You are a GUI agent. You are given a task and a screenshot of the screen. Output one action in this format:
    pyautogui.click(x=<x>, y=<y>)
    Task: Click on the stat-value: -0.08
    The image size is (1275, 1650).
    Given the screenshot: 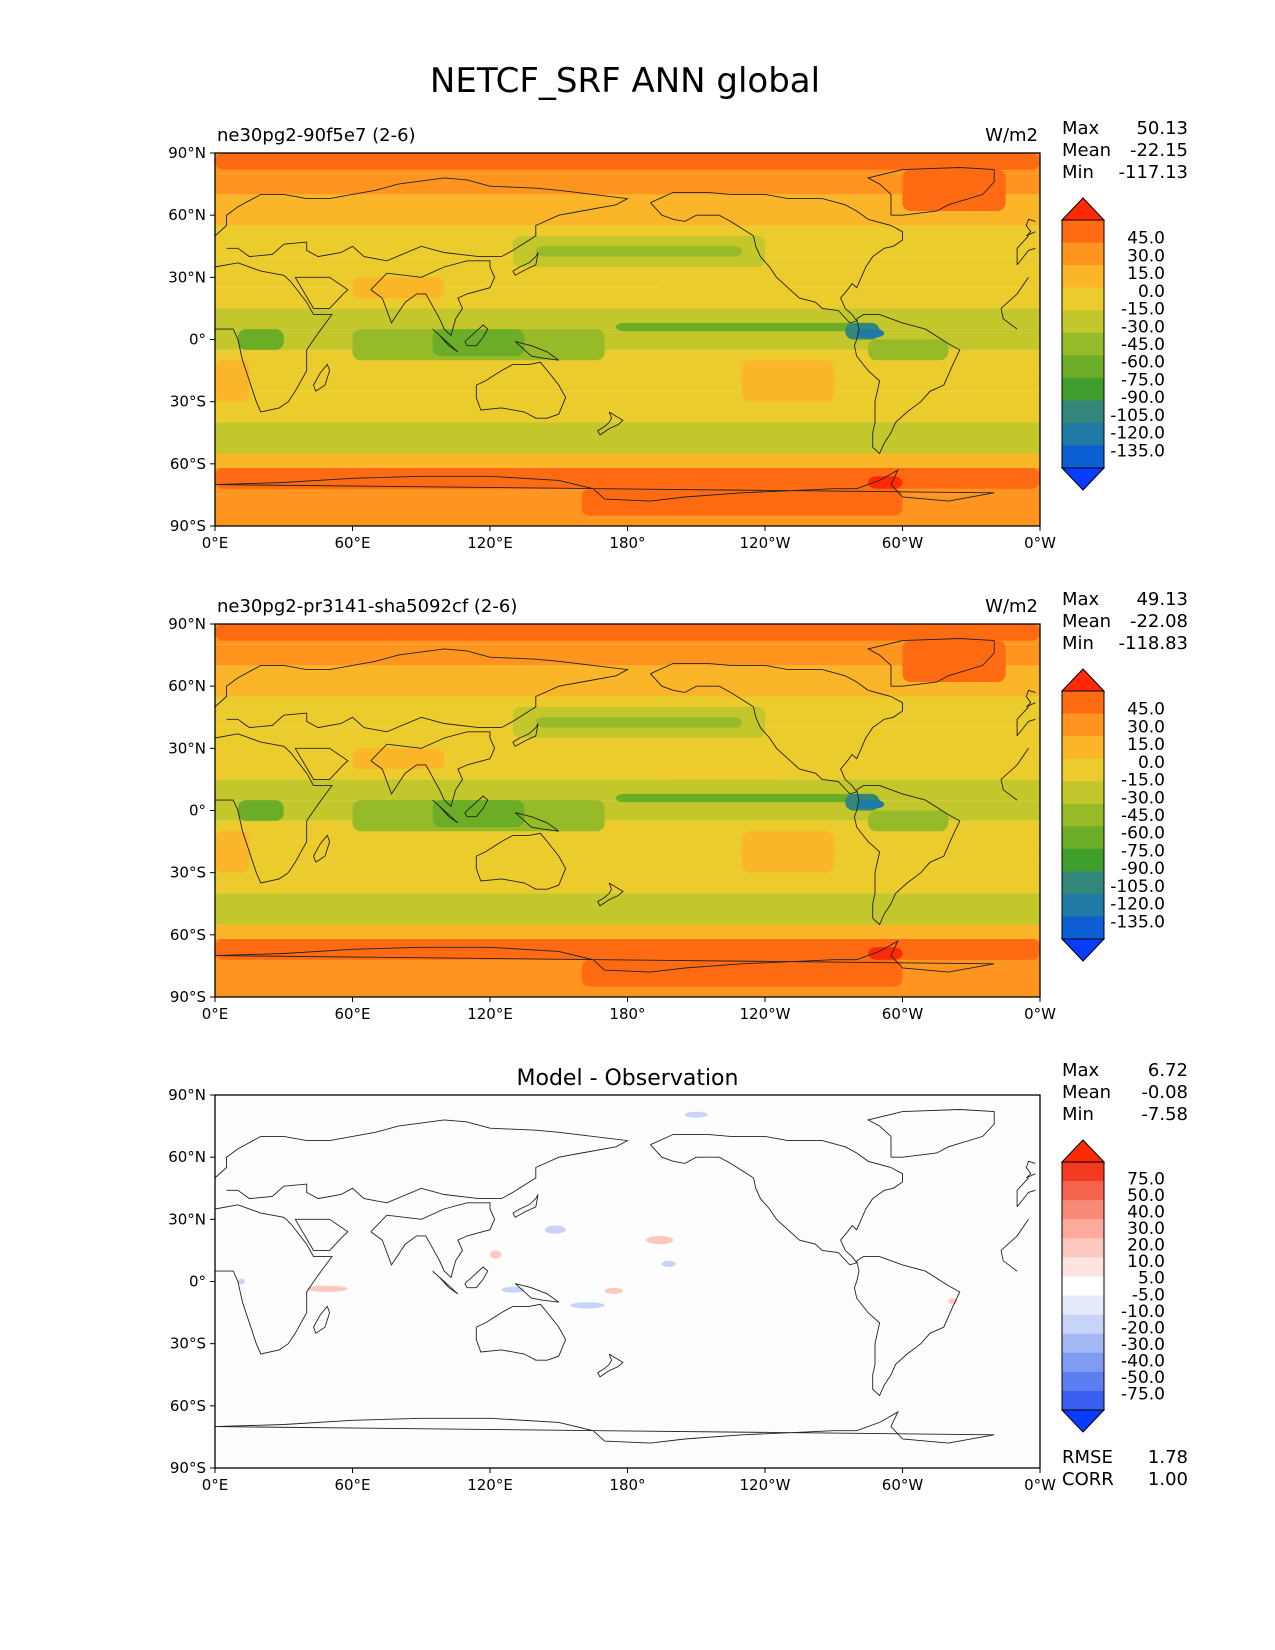 What is the action you would take?
    pyautogui.click(x=1164, y=1092)
    